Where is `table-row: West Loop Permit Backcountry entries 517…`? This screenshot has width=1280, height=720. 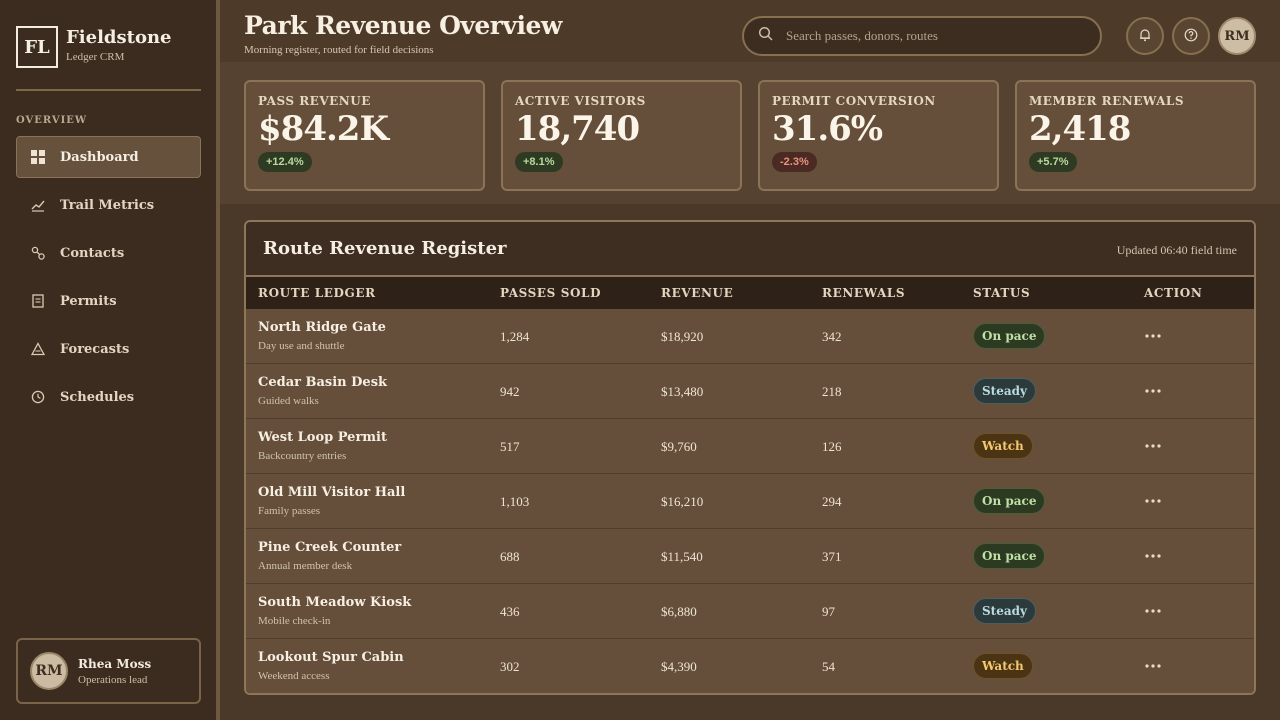 table-row: West Loop Permit Backcountry entries 517… is located at coordinates (750, 446).